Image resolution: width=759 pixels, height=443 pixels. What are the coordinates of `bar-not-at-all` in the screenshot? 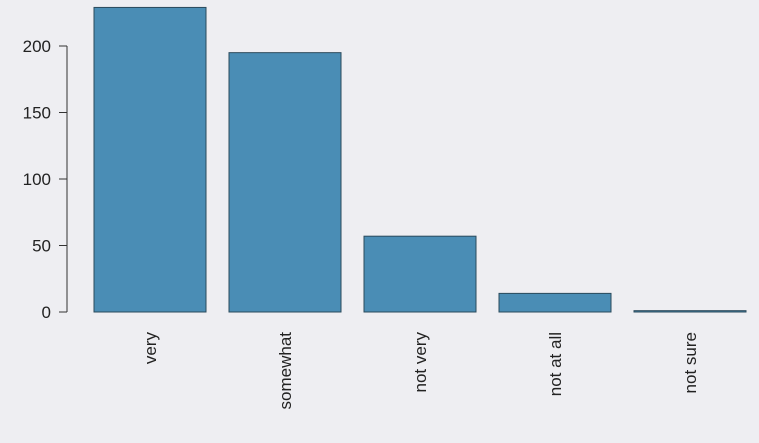 It's located at (555, 302).